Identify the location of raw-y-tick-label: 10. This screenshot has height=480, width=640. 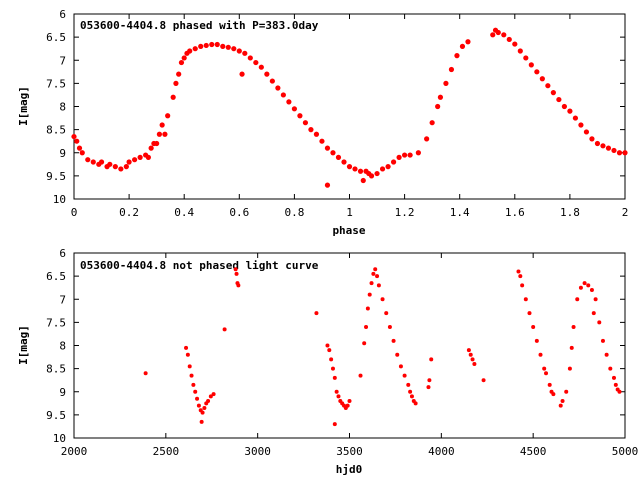
(59, 438).